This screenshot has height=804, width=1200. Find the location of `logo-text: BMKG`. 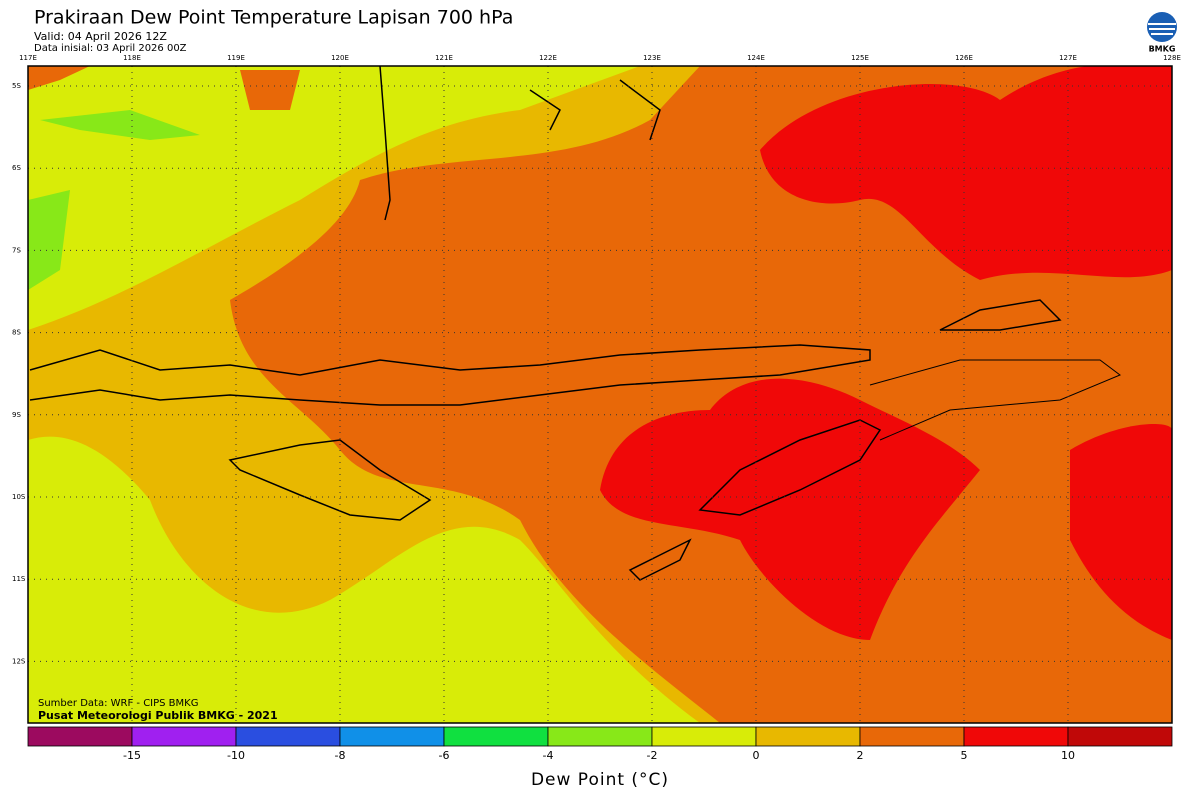

logo-text: BMKG is located at coordinates (1162, 49).